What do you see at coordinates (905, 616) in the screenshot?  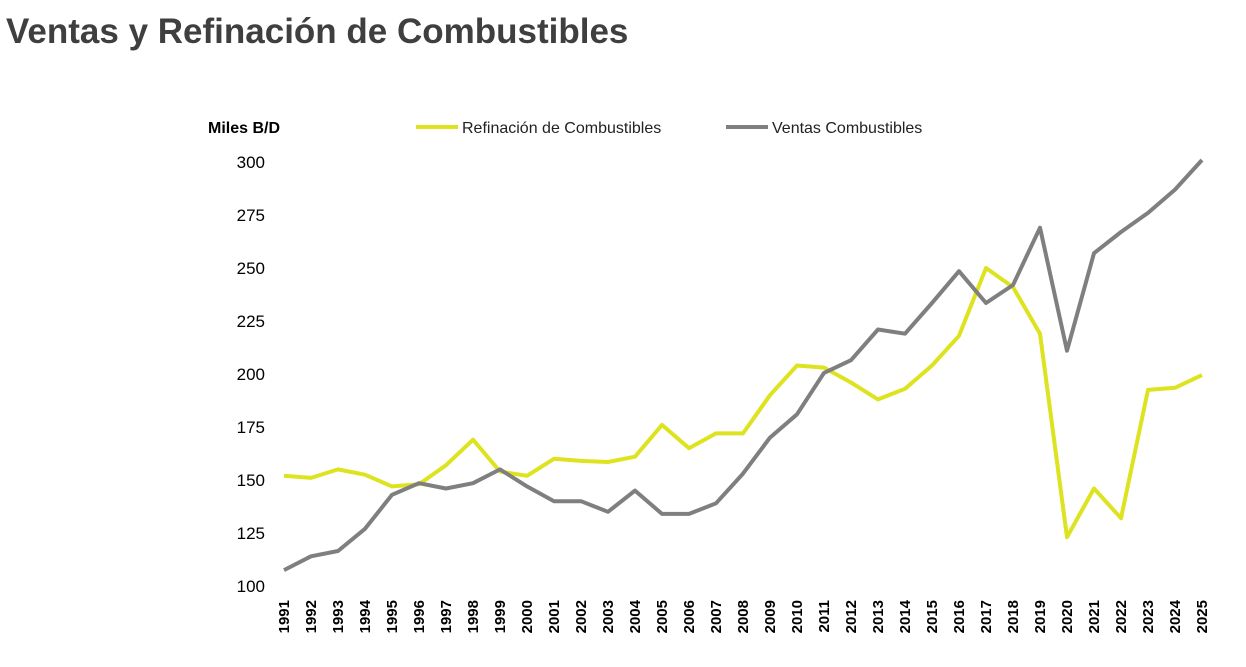 I see `x-tick-label: 2014` at bounding box center [905, 616].